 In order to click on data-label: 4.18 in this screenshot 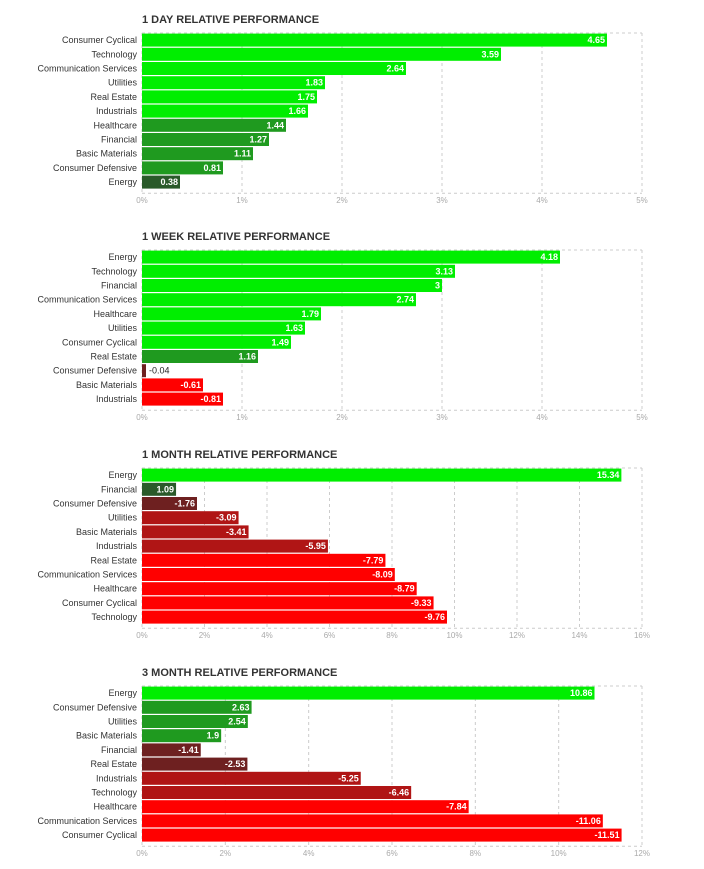, I will do `click(549, 257)`.